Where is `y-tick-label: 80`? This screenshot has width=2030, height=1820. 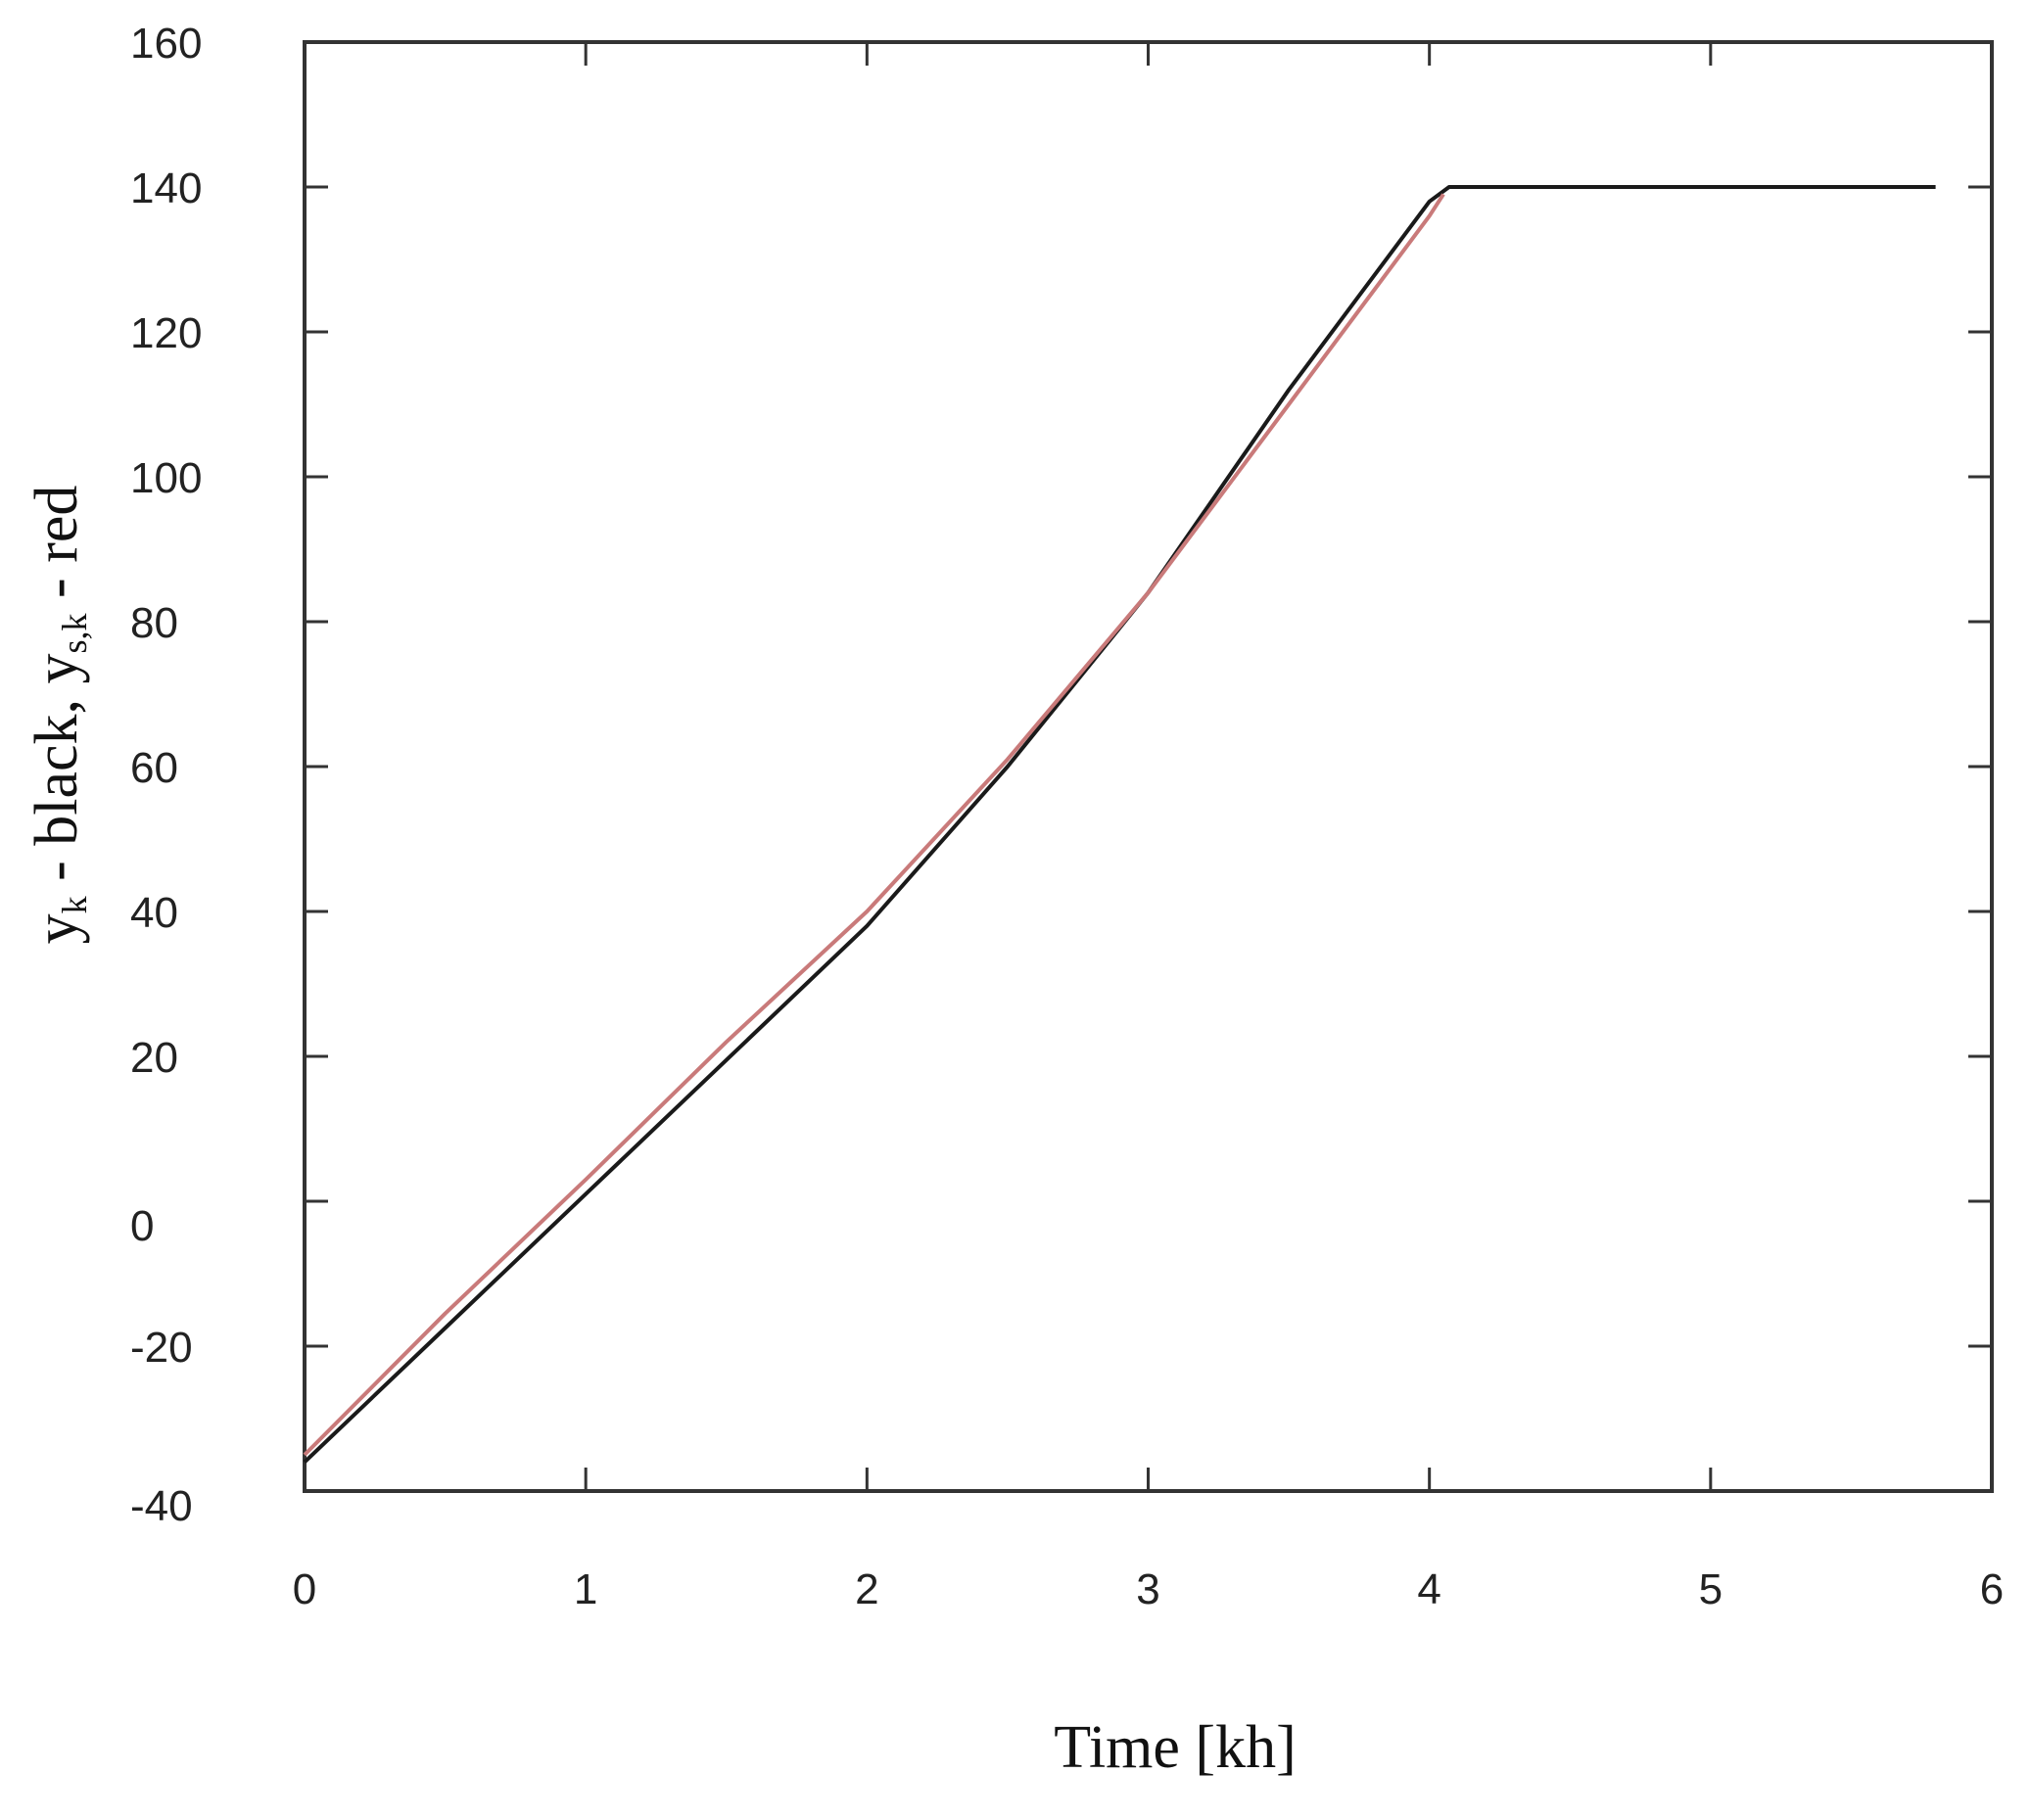 y-tick-label: 80 is located at coordinates (154, 623).